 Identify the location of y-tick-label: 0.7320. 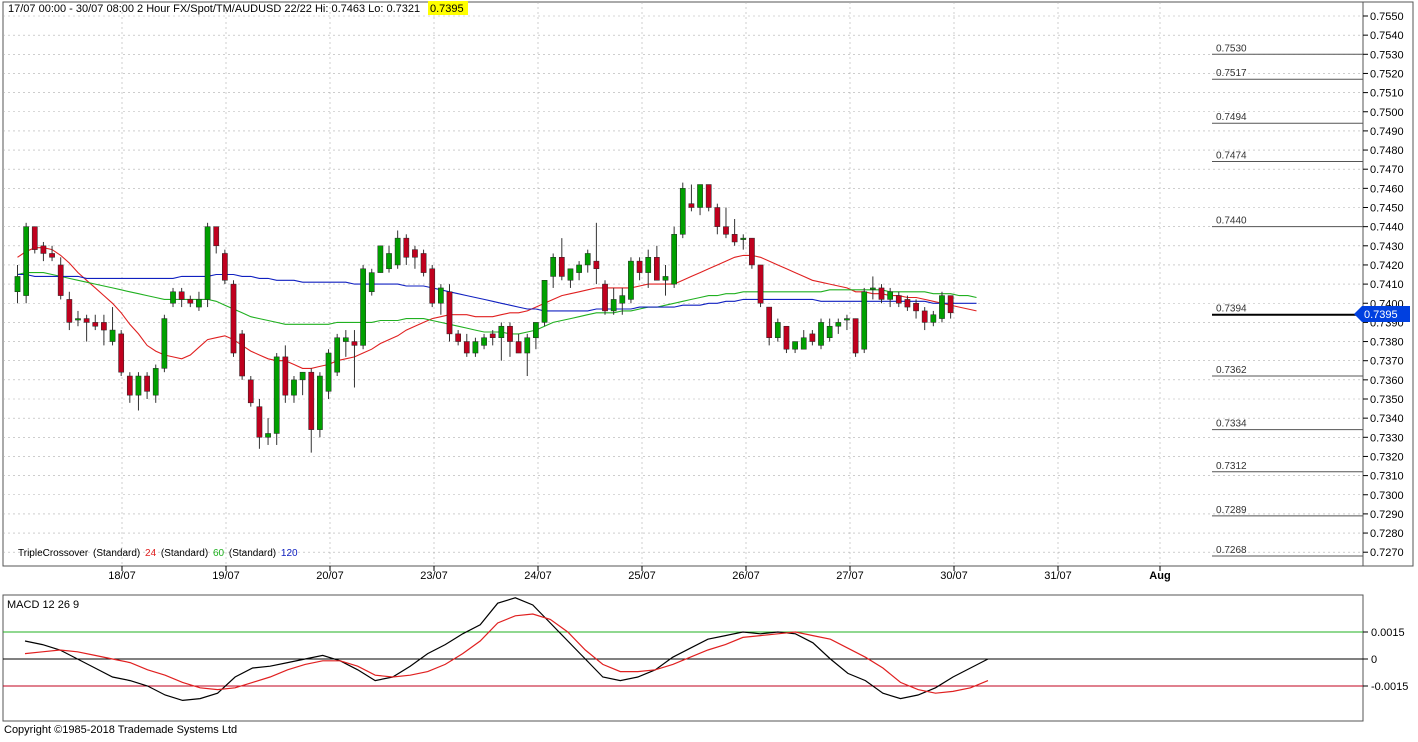
(1387, 457).